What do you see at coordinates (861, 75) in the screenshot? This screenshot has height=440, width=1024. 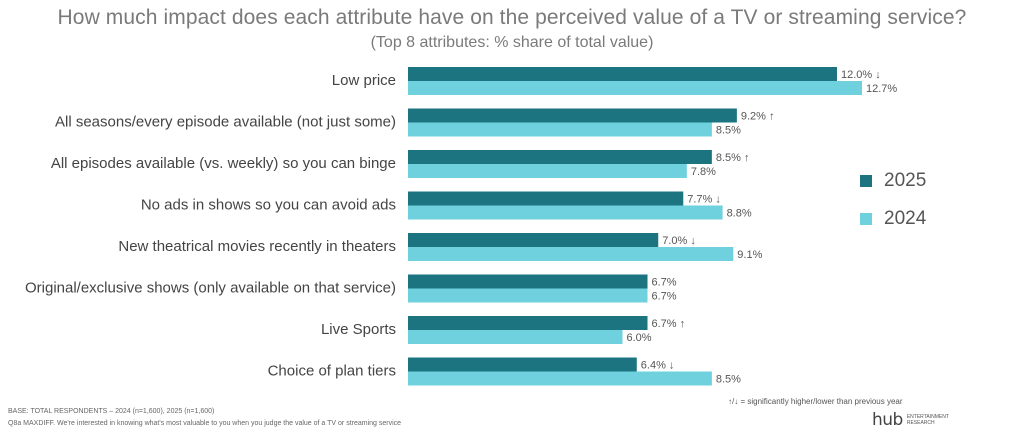 I see `value-label-2025: 12.0% ↓` at bounding box center [861, 75].